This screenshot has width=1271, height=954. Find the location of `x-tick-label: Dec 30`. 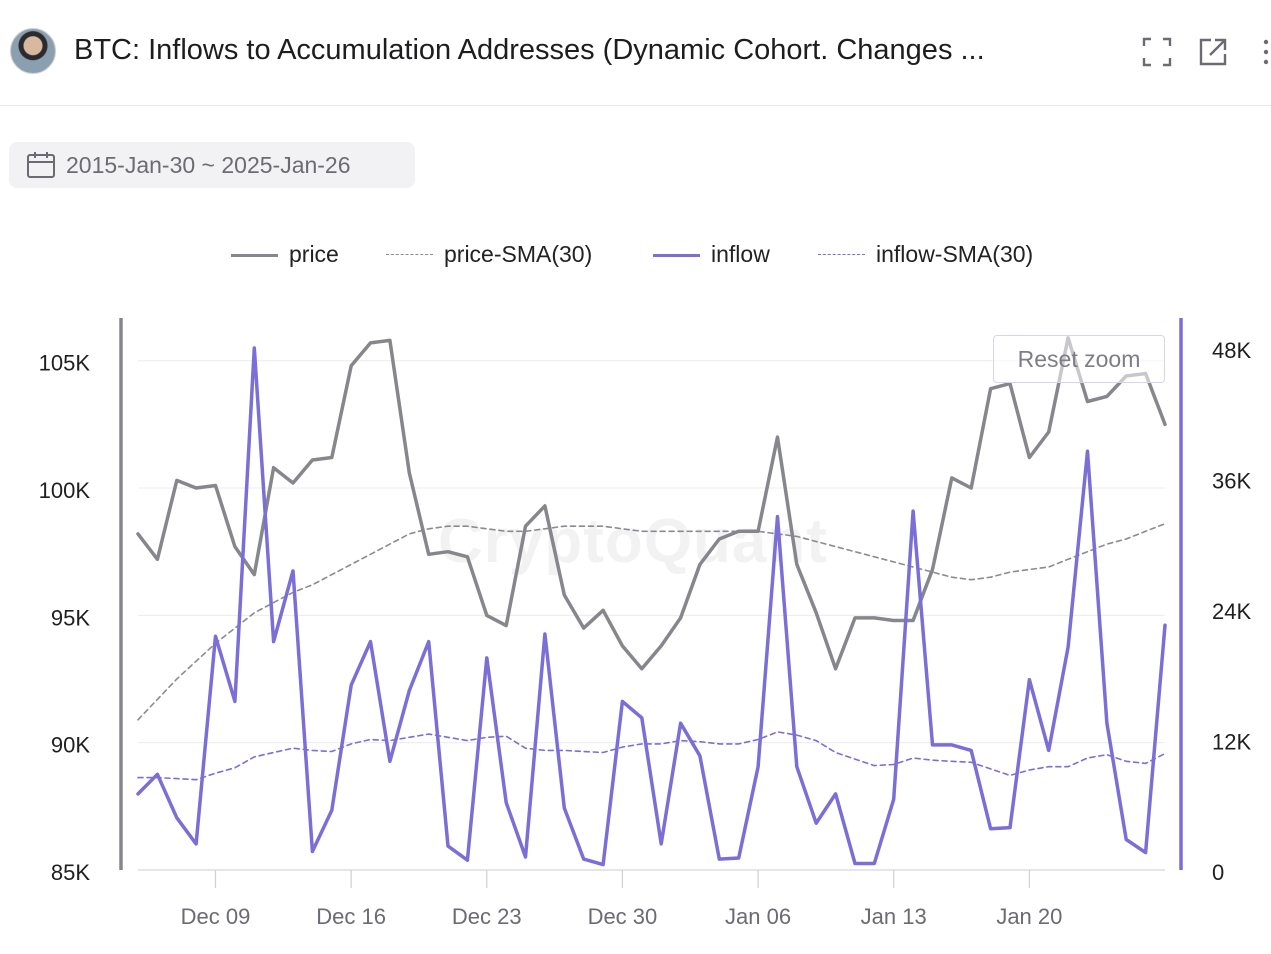

x-tick-label: Dec 30 is located at coordinates (623, 916).